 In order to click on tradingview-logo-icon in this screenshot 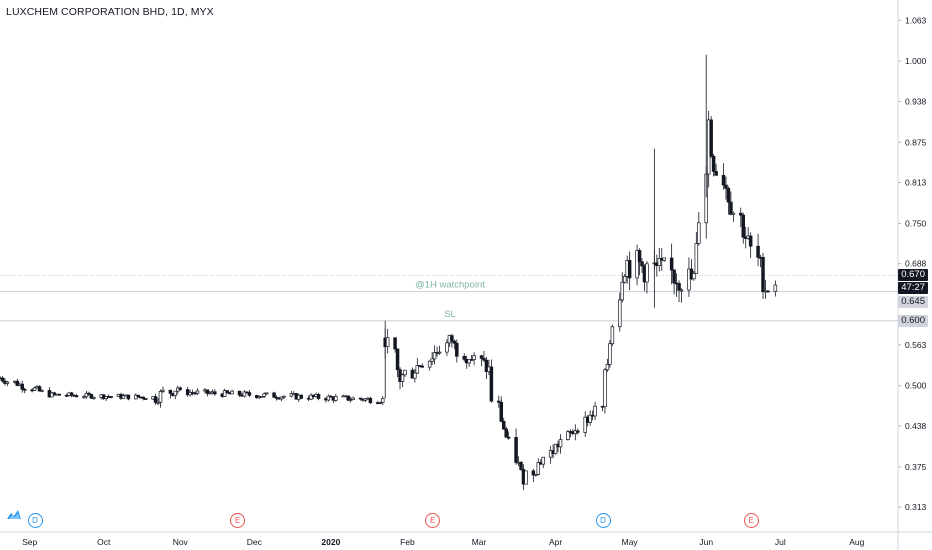, I will do `click(14, 514)`.